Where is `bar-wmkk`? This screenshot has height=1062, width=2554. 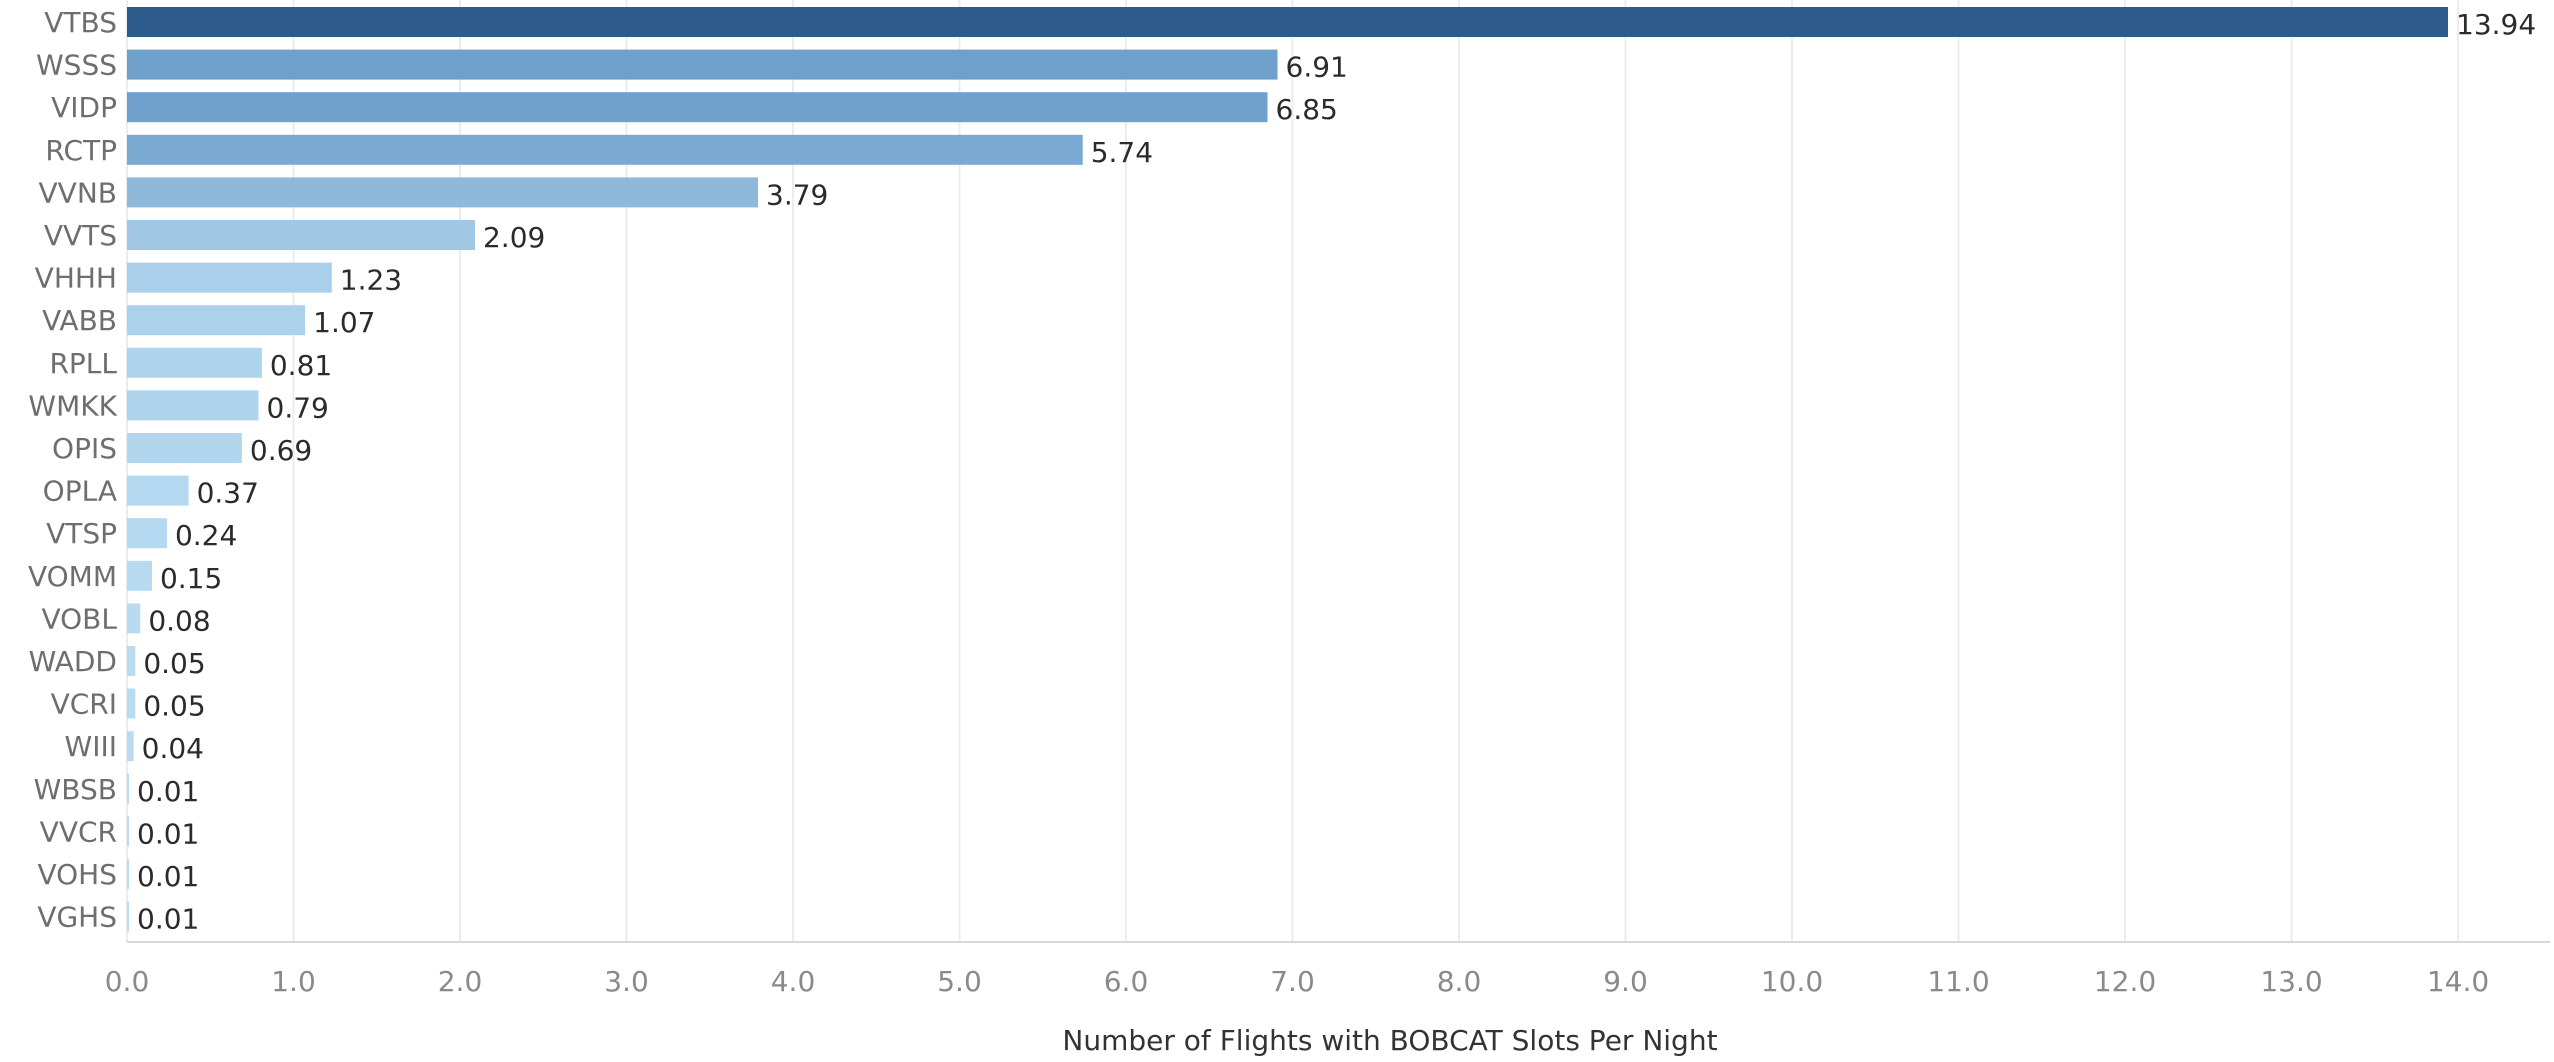 bar-wmkk is located at coordinates (193, 405).